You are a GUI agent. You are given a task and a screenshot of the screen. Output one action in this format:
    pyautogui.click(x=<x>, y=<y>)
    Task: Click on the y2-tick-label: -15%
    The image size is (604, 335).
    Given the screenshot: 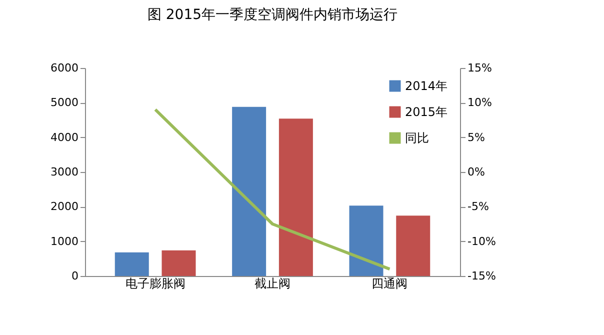 What is the action you would take?
    pyautogui.click(x=482, y=276)
    